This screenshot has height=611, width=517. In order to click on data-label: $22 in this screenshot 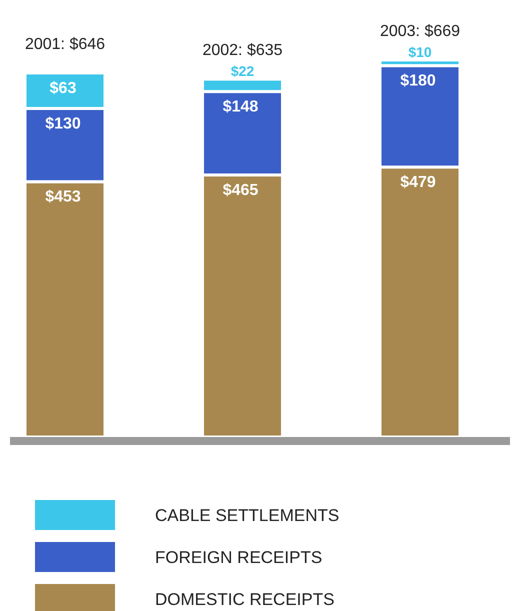, I will do `click(242, 71)`.